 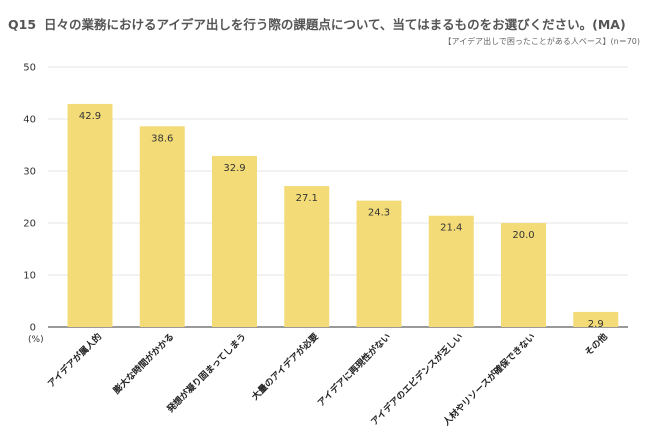 What do you see at coordinates (596, 324) in the screenshot?
I see `data-label: 2.9` at bounding box center [596, 324].